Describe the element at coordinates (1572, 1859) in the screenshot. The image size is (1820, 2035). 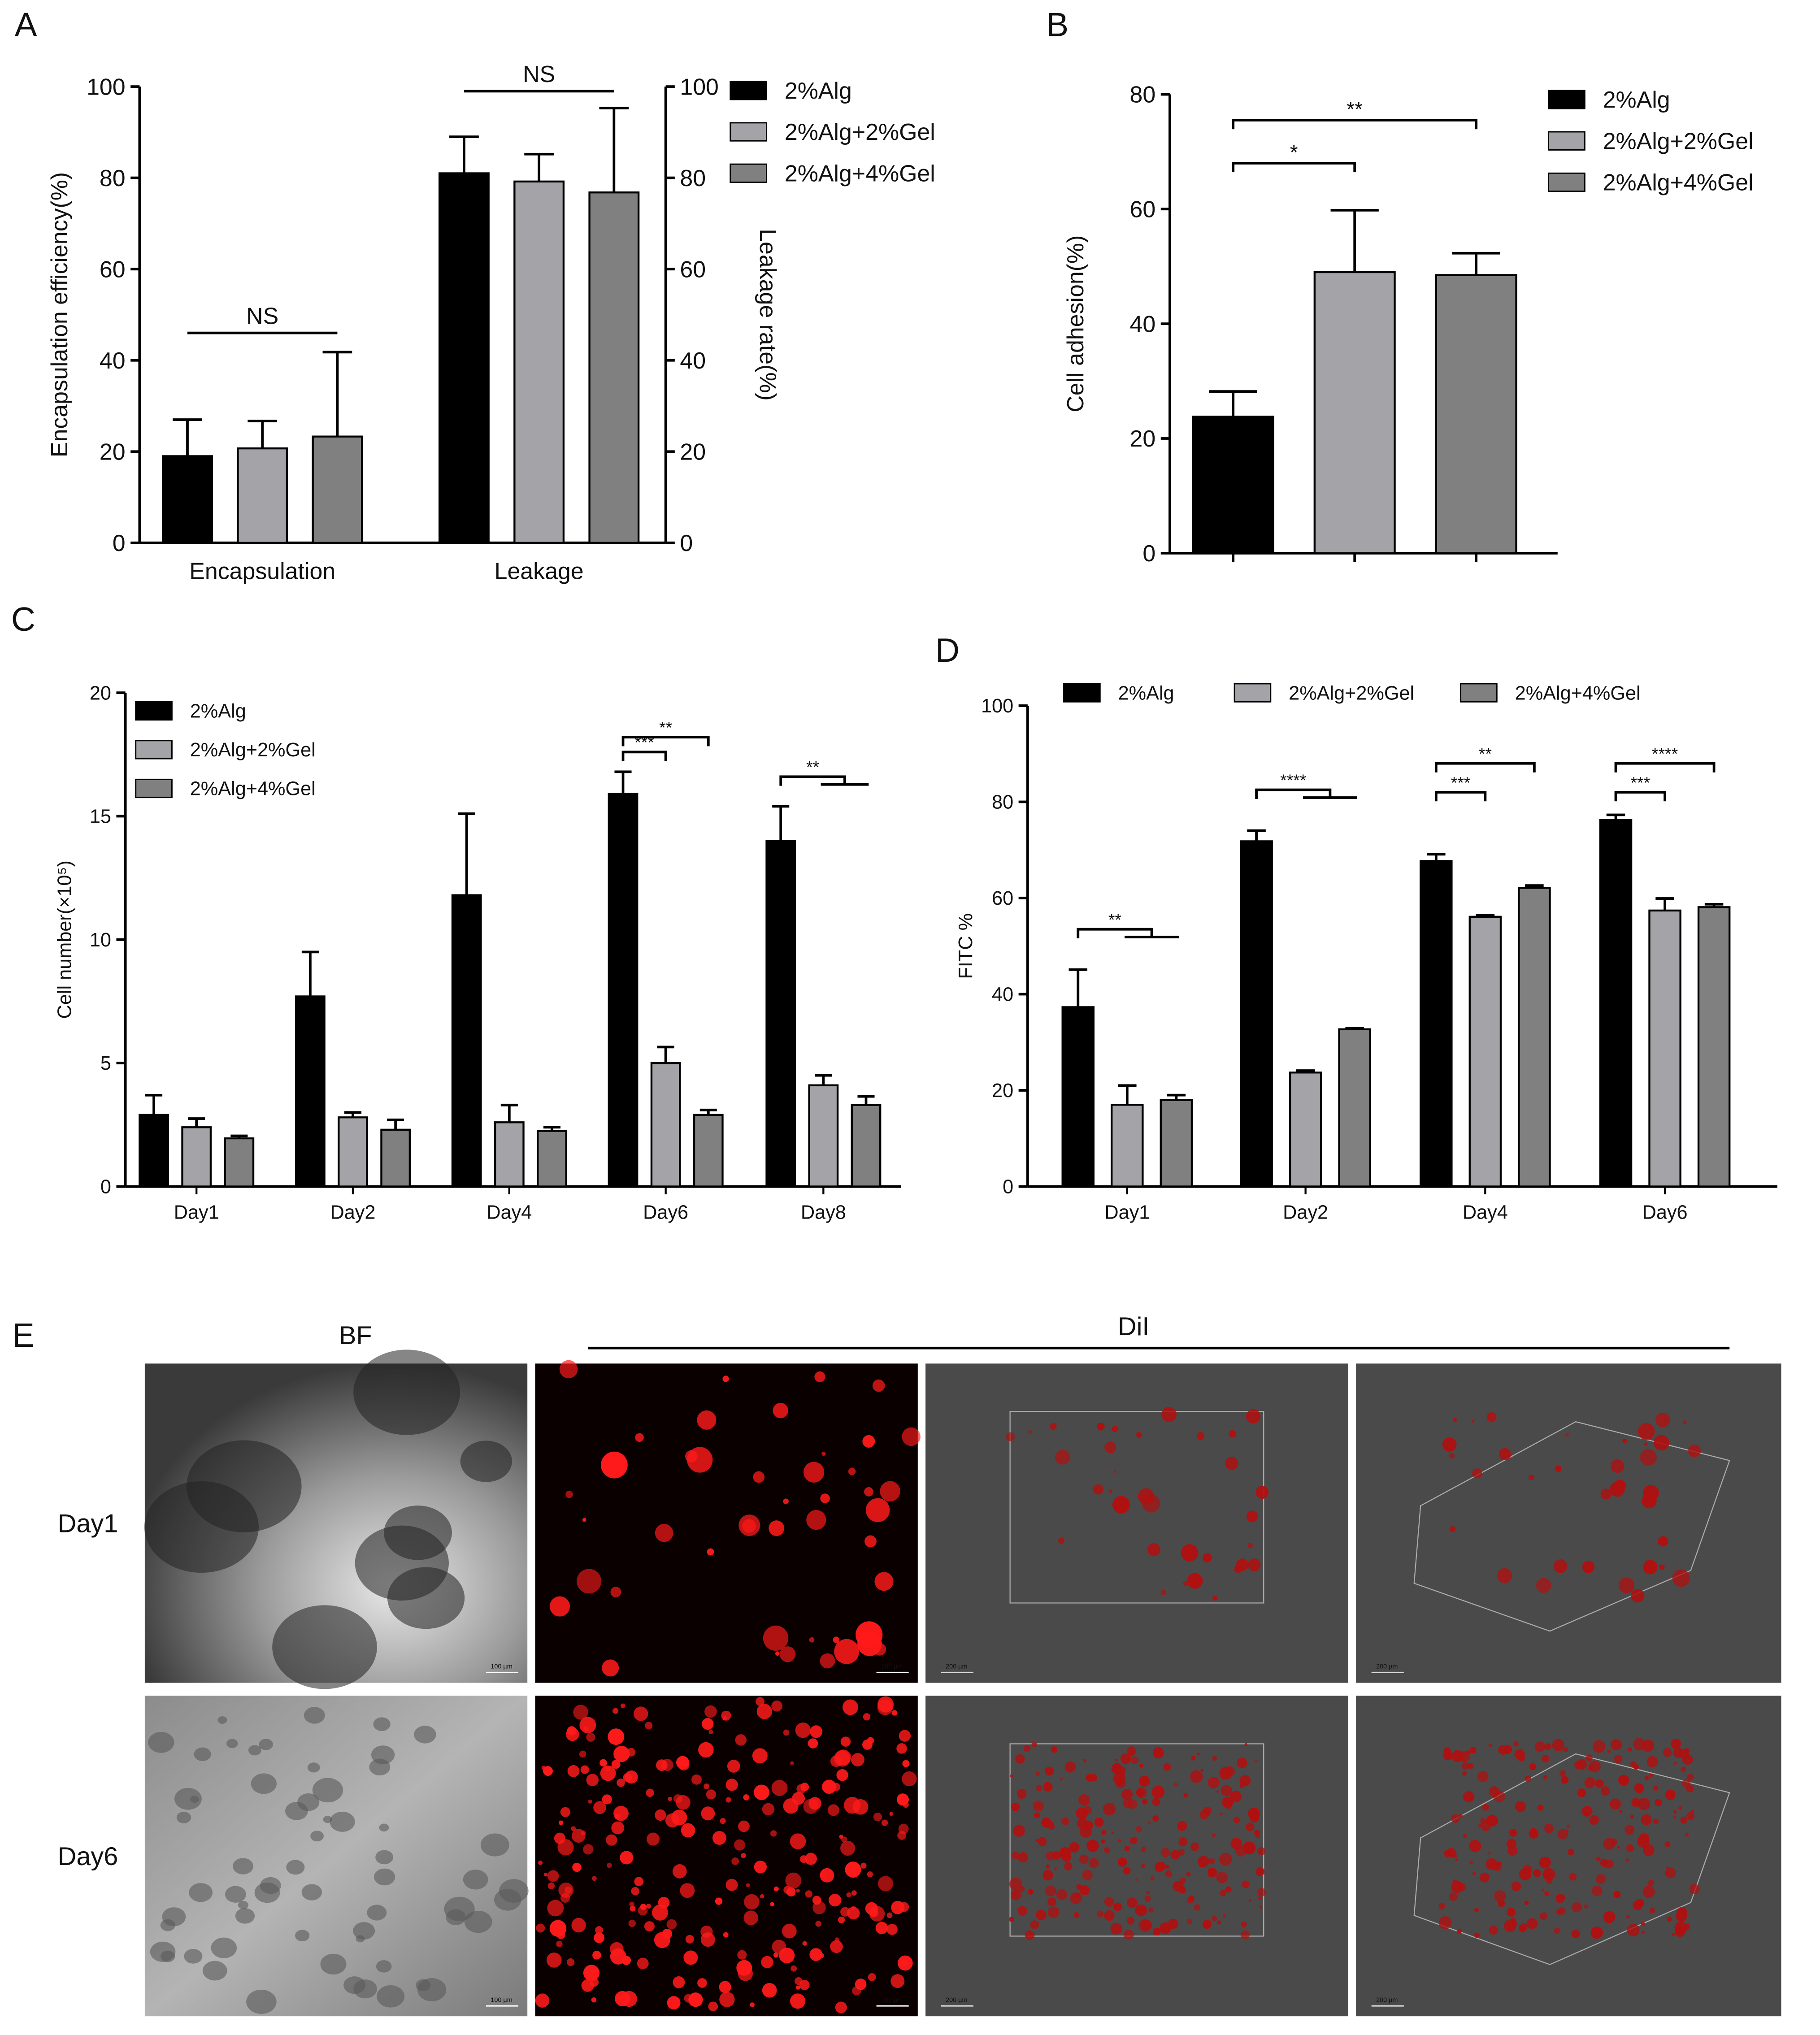
I see `volume-box` at that location.